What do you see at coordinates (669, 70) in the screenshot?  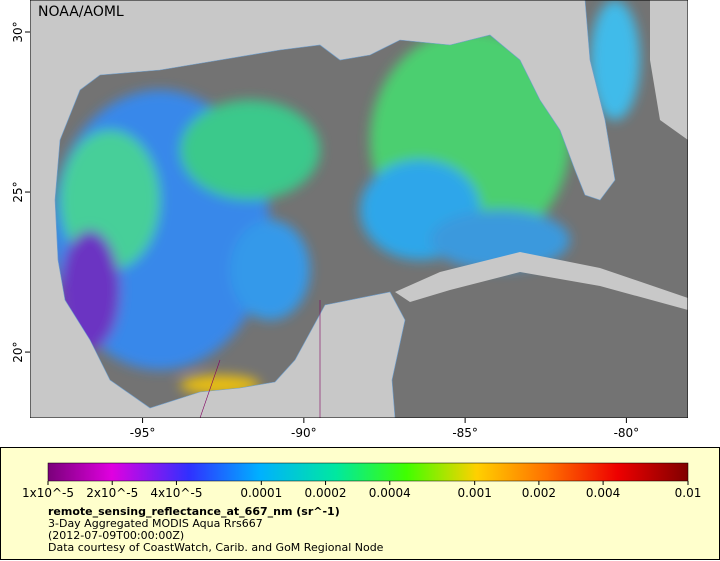 I see `land` at bounding box center [669, 70].